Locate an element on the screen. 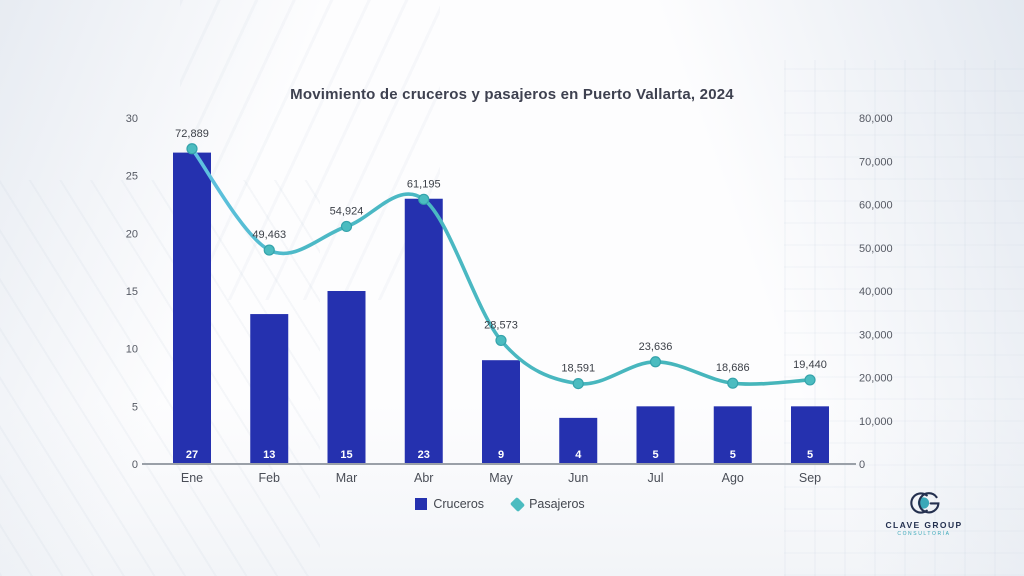 The width and height of the screenshot is (1024, 576). line-marker-Abr is located at coordinates (424, 199).